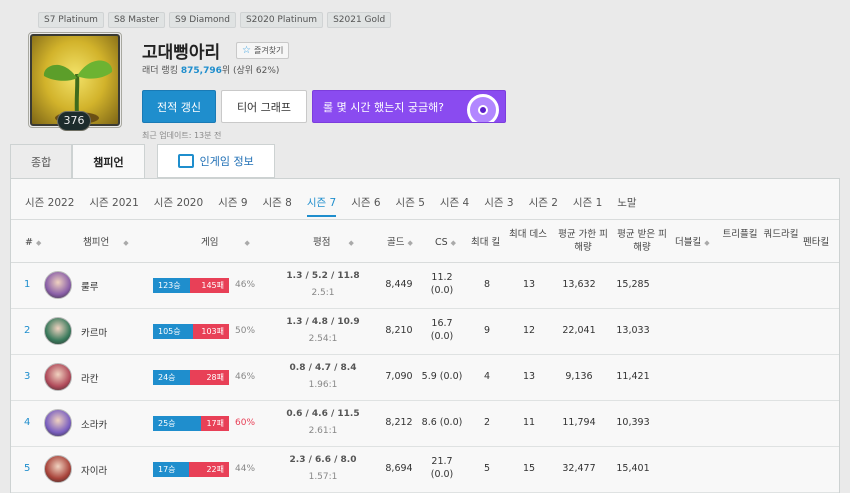 This screenshot has height=493, width=850. Describe the element at coordinates (499, 203) in the screenshot. I see `season-tab: 시즌 3` at that location.